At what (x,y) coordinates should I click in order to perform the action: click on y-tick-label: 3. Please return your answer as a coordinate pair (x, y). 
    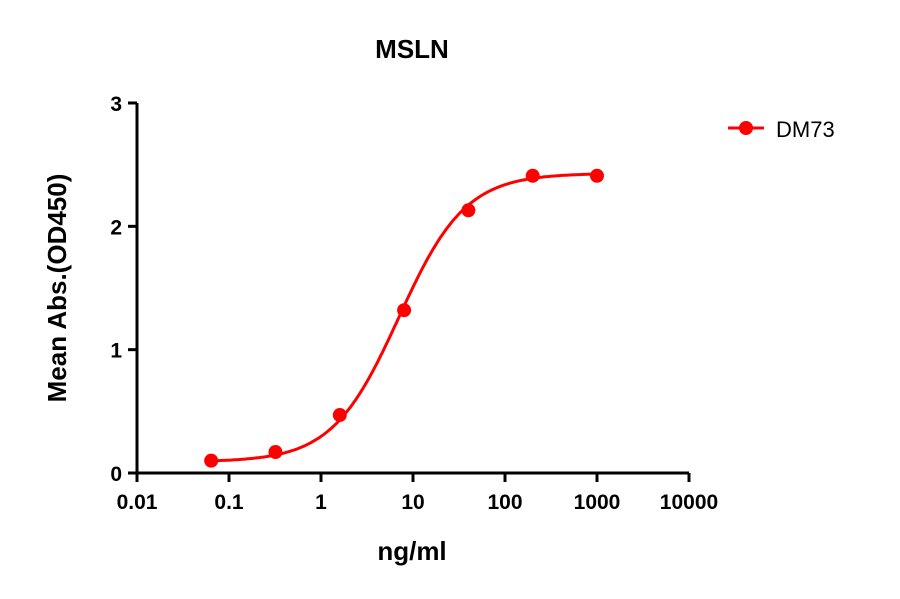
    Looking at the image, I should click on (116, 104).